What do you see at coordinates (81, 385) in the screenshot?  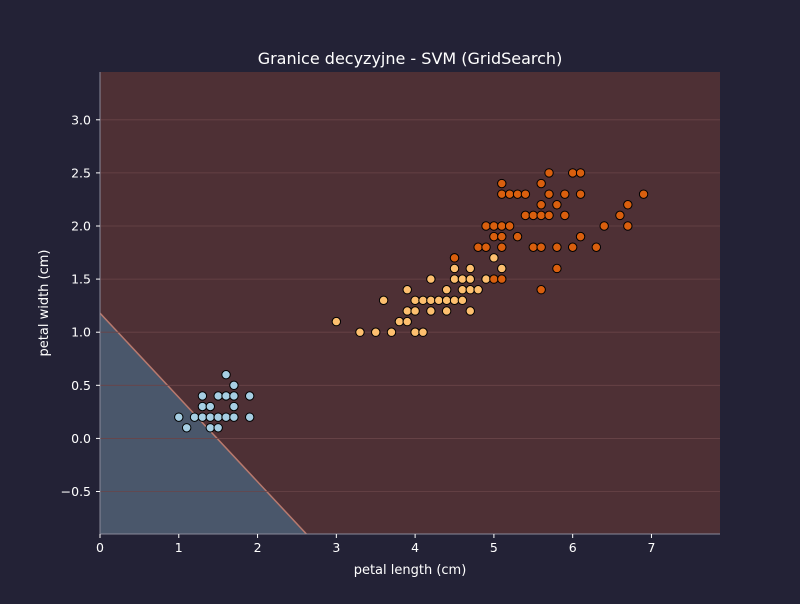 I see `y-tick-label: 0.5` at bounding box center [81, 385].